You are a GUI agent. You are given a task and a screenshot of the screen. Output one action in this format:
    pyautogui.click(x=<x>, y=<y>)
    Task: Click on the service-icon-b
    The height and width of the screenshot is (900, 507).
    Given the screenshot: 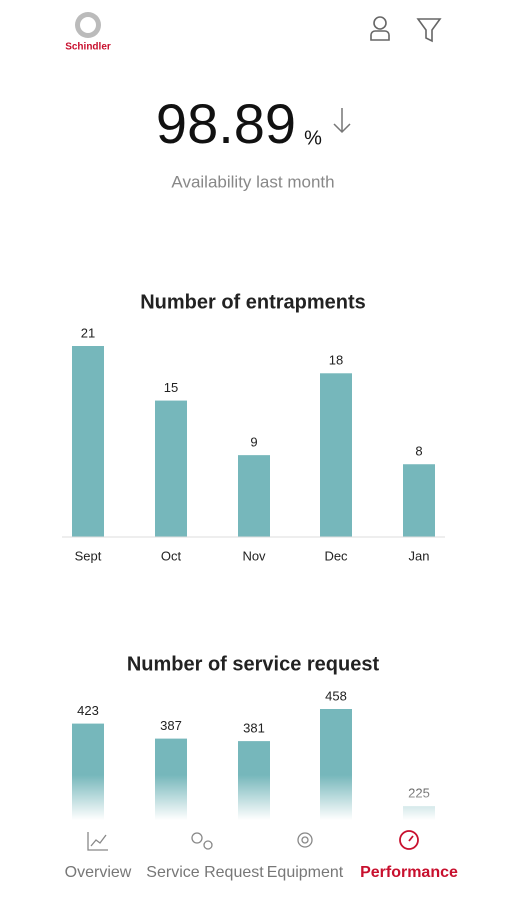 What is the action you would take?
    pyautogui.click(x=208, y=845)
    